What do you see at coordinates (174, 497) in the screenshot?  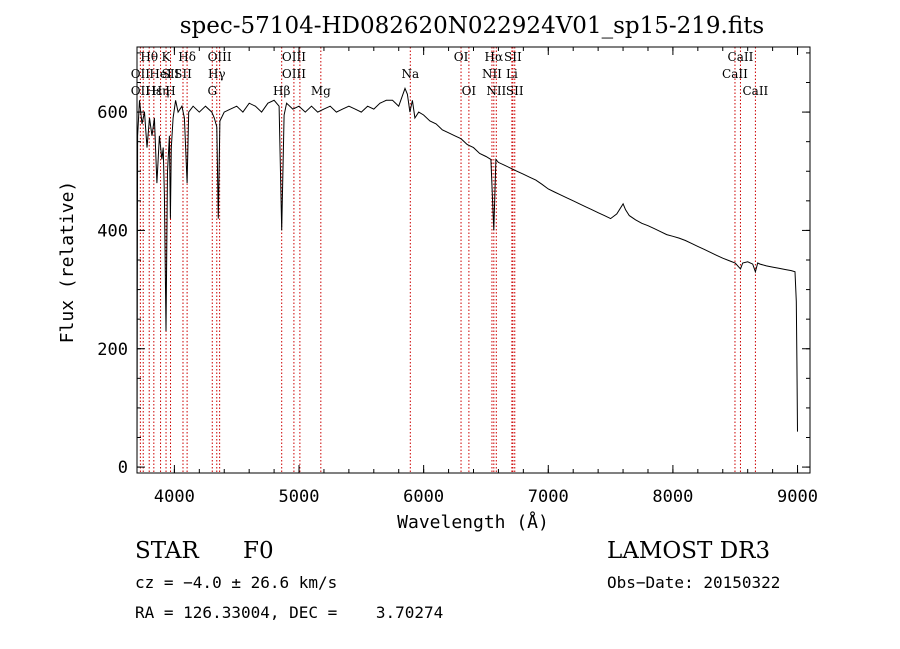 I see `x-tick-label: 4000` at bounding box center [174, 497].